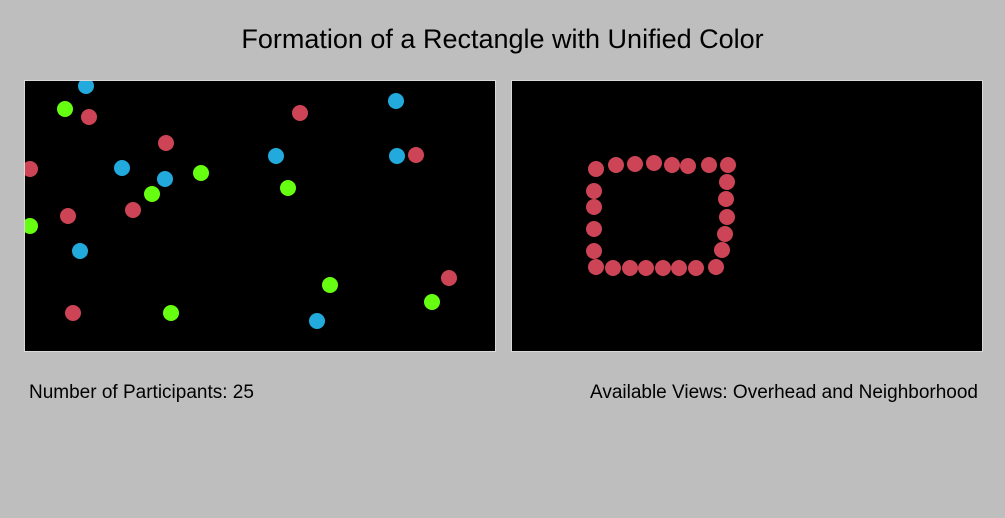 The height and width of the screenshot is (518, 1005). Describe the element at coordinates (141, 392) in the screenshot. I see `participants-count-caption: Number of Participants: 25` at that location.